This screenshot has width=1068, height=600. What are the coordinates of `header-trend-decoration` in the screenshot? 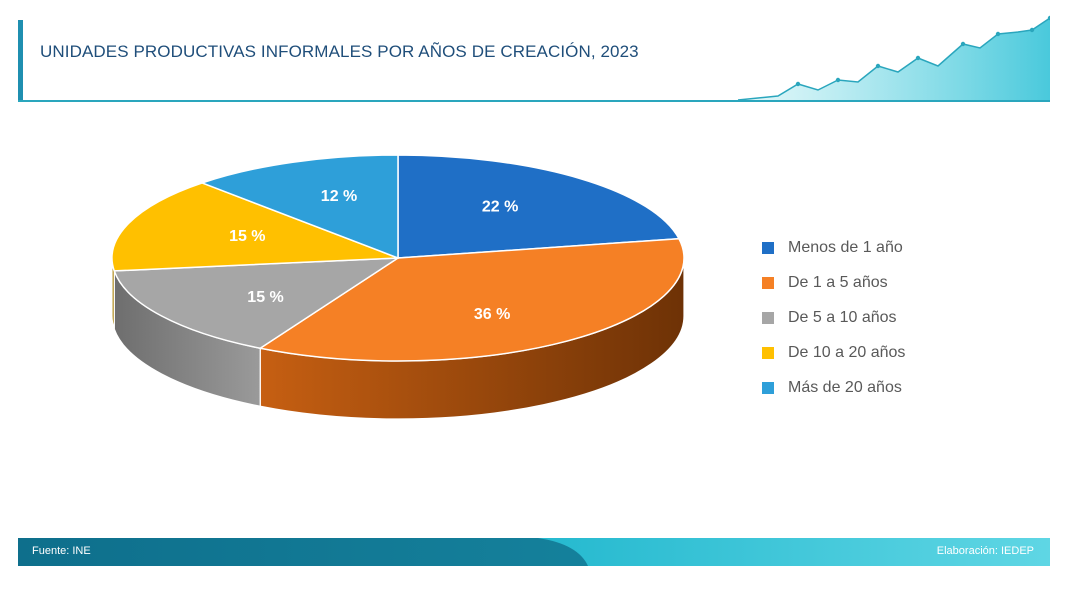 It's located at (893, 58).